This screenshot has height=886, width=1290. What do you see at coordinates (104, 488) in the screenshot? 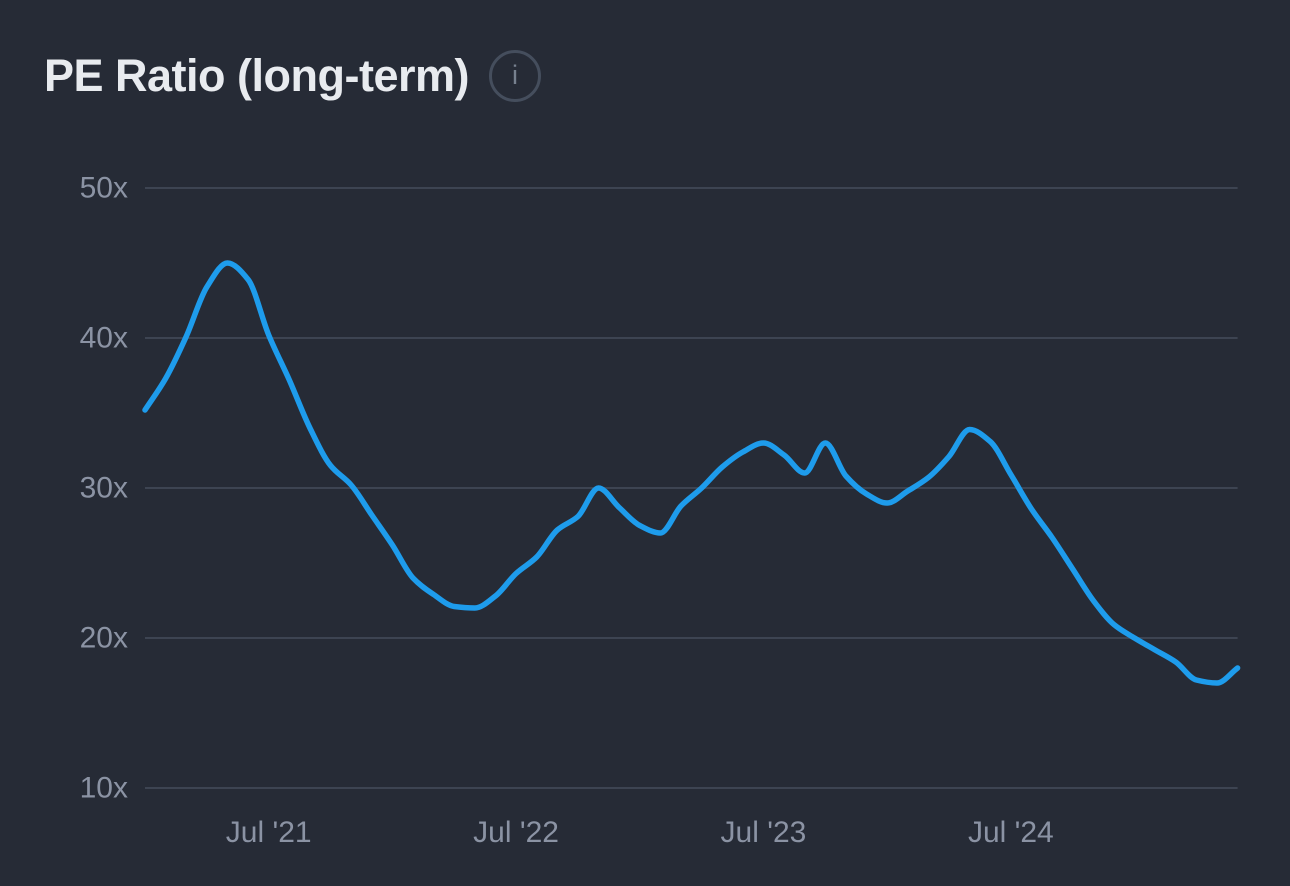
I see `y-tick-label-30x: 30x` at bounding box center [104, 488].